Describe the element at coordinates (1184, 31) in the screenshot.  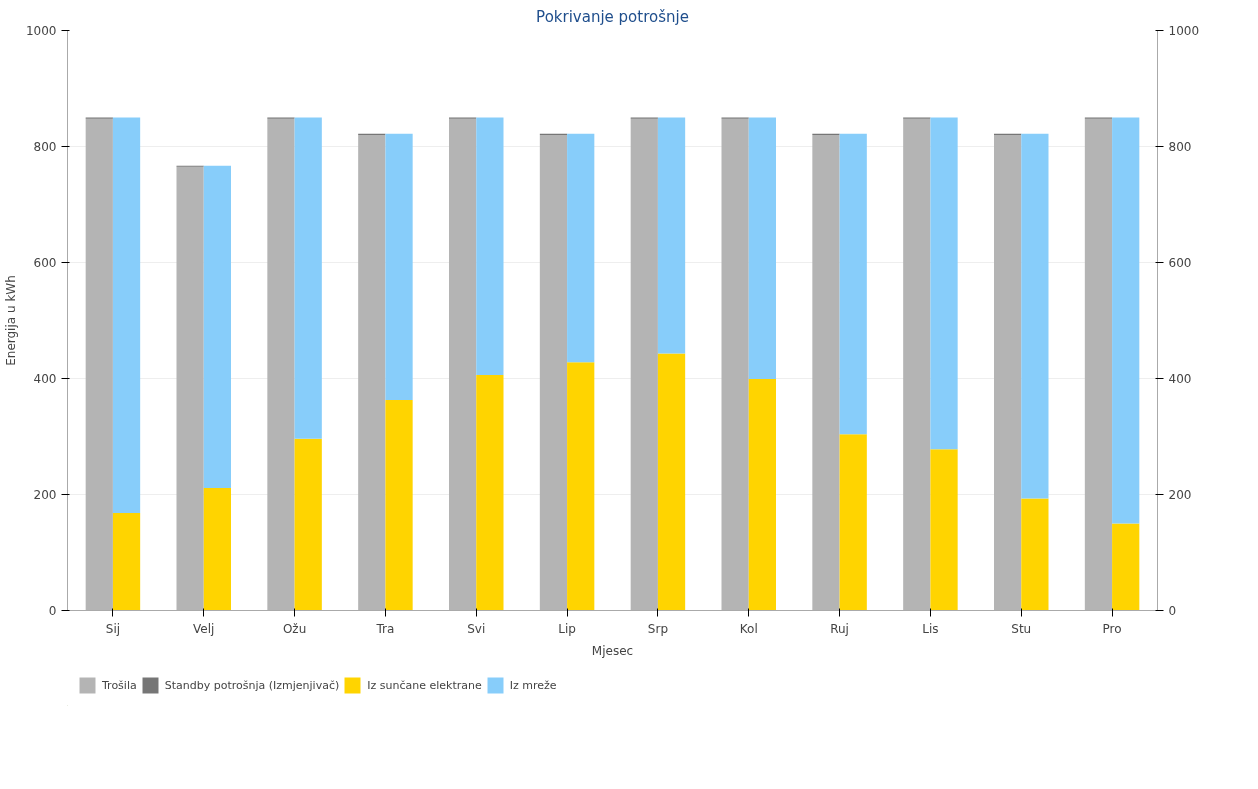
I see `y2-tick-label: 1000` at that location.